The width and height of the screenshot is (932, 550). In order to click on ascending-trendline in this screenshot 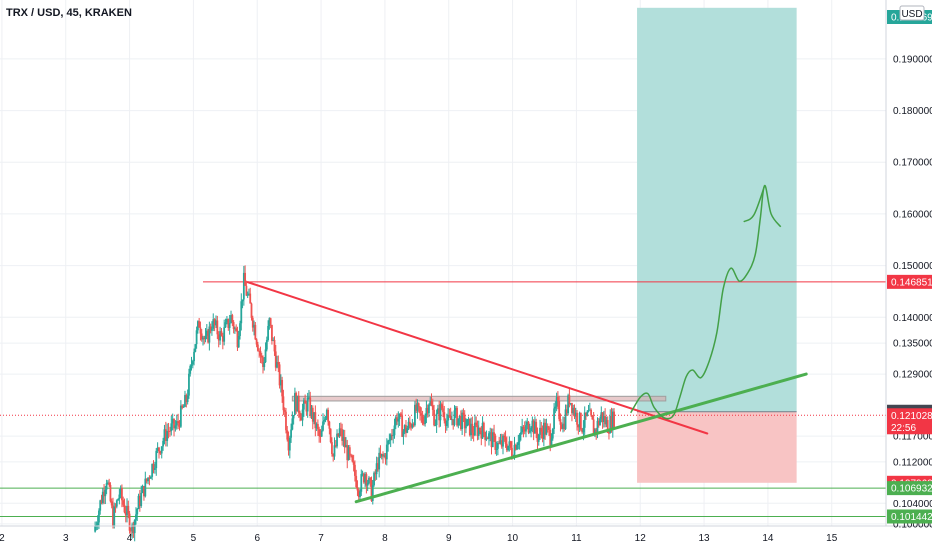, I will do `click(581, 438)`.